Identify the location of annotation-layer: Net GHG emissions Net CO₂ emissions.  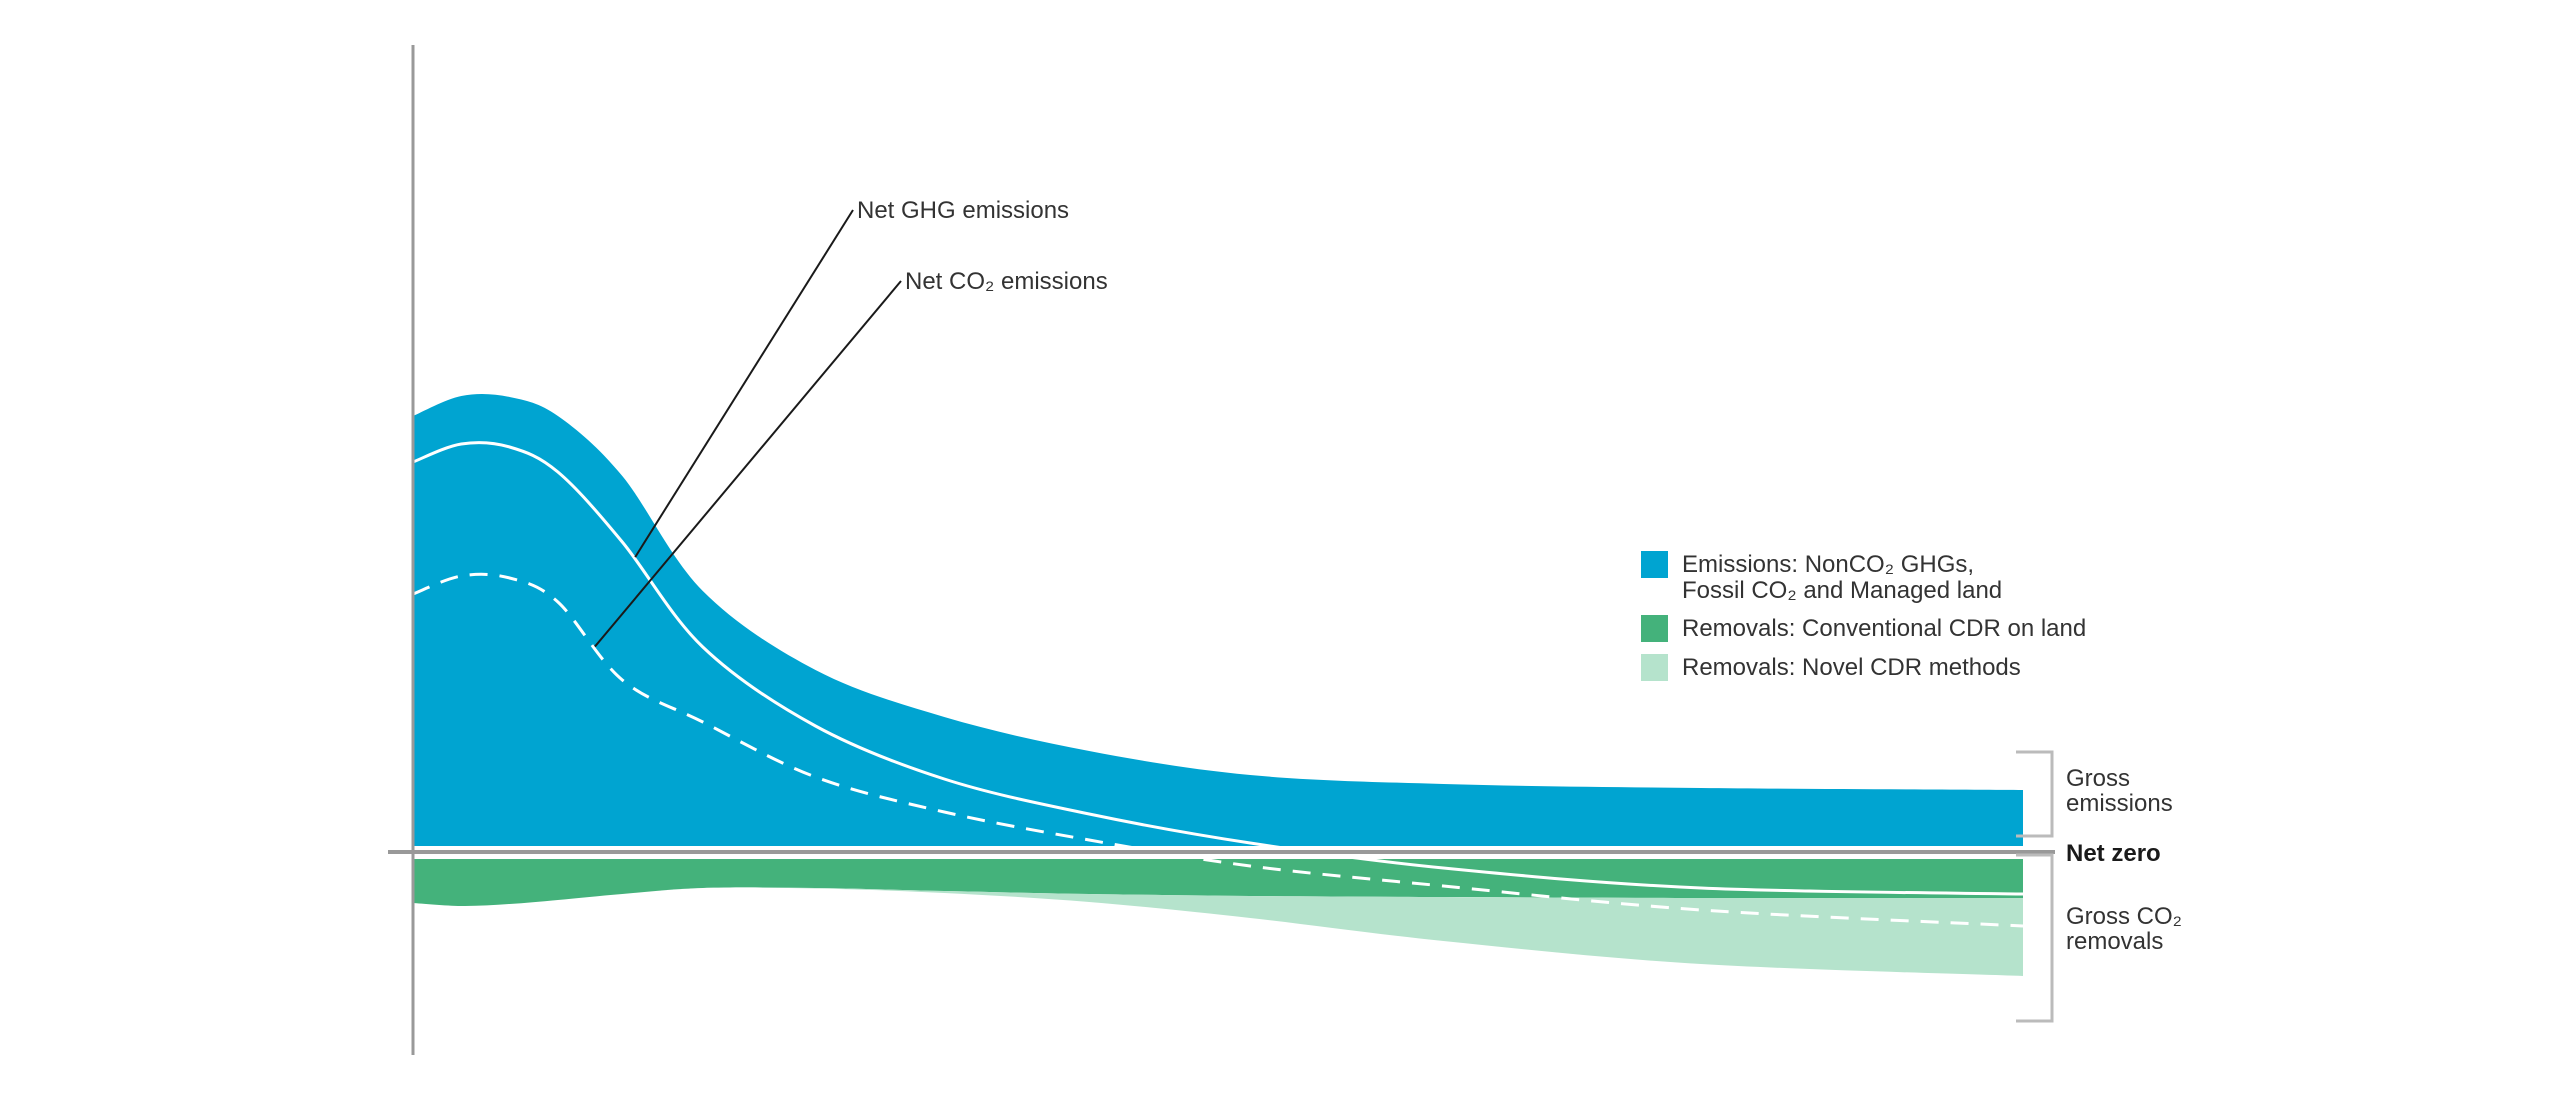
(851, 422).